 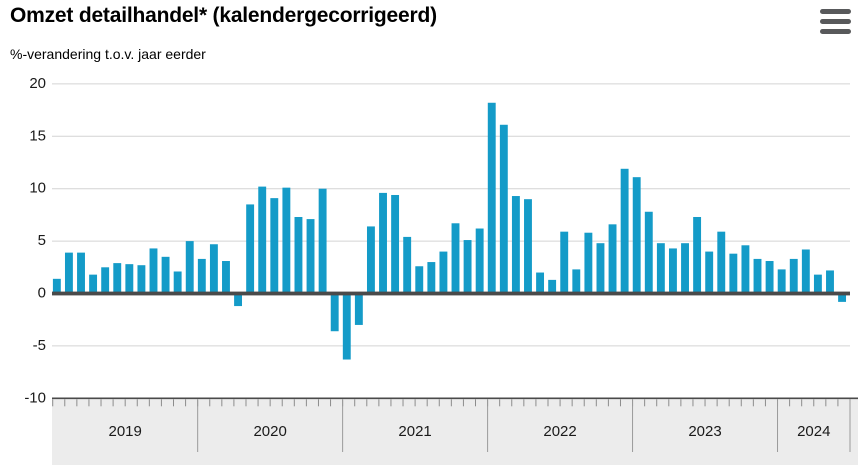 What do you see at coordinates (704, 431) in the screenshot?
I see `year-label-2023: 2023` at bounding box center [704, 431].